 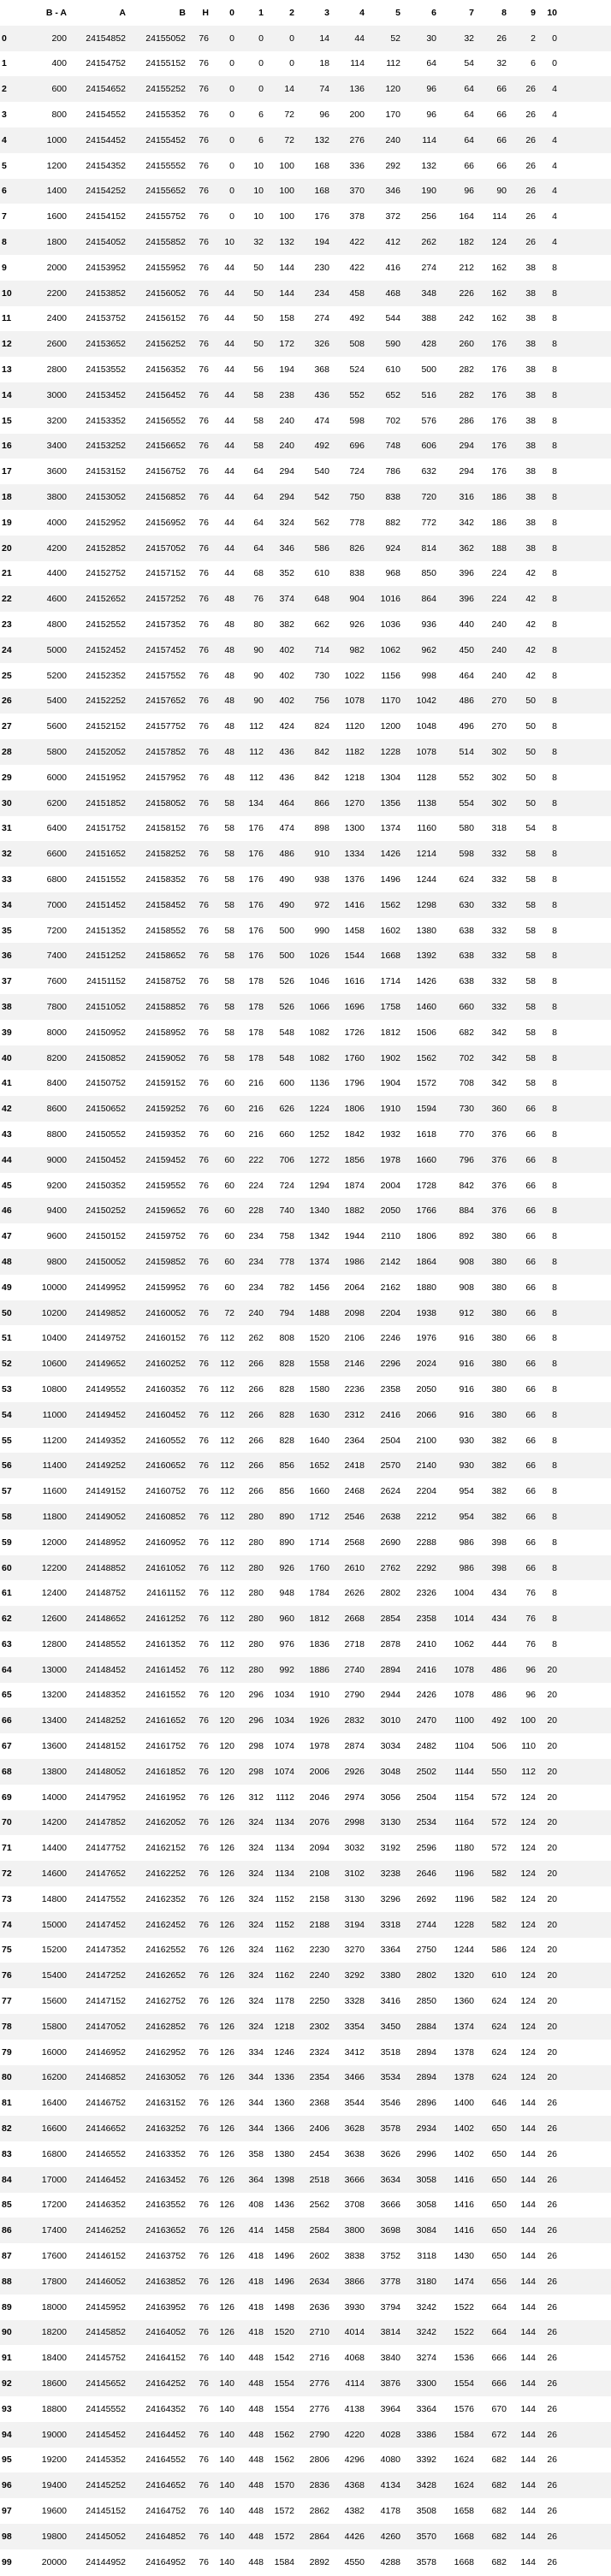 What do you see at coordinates (466, 649) in the screenshot?
I see `table-cell: 450` at bounding box center [466, 649].